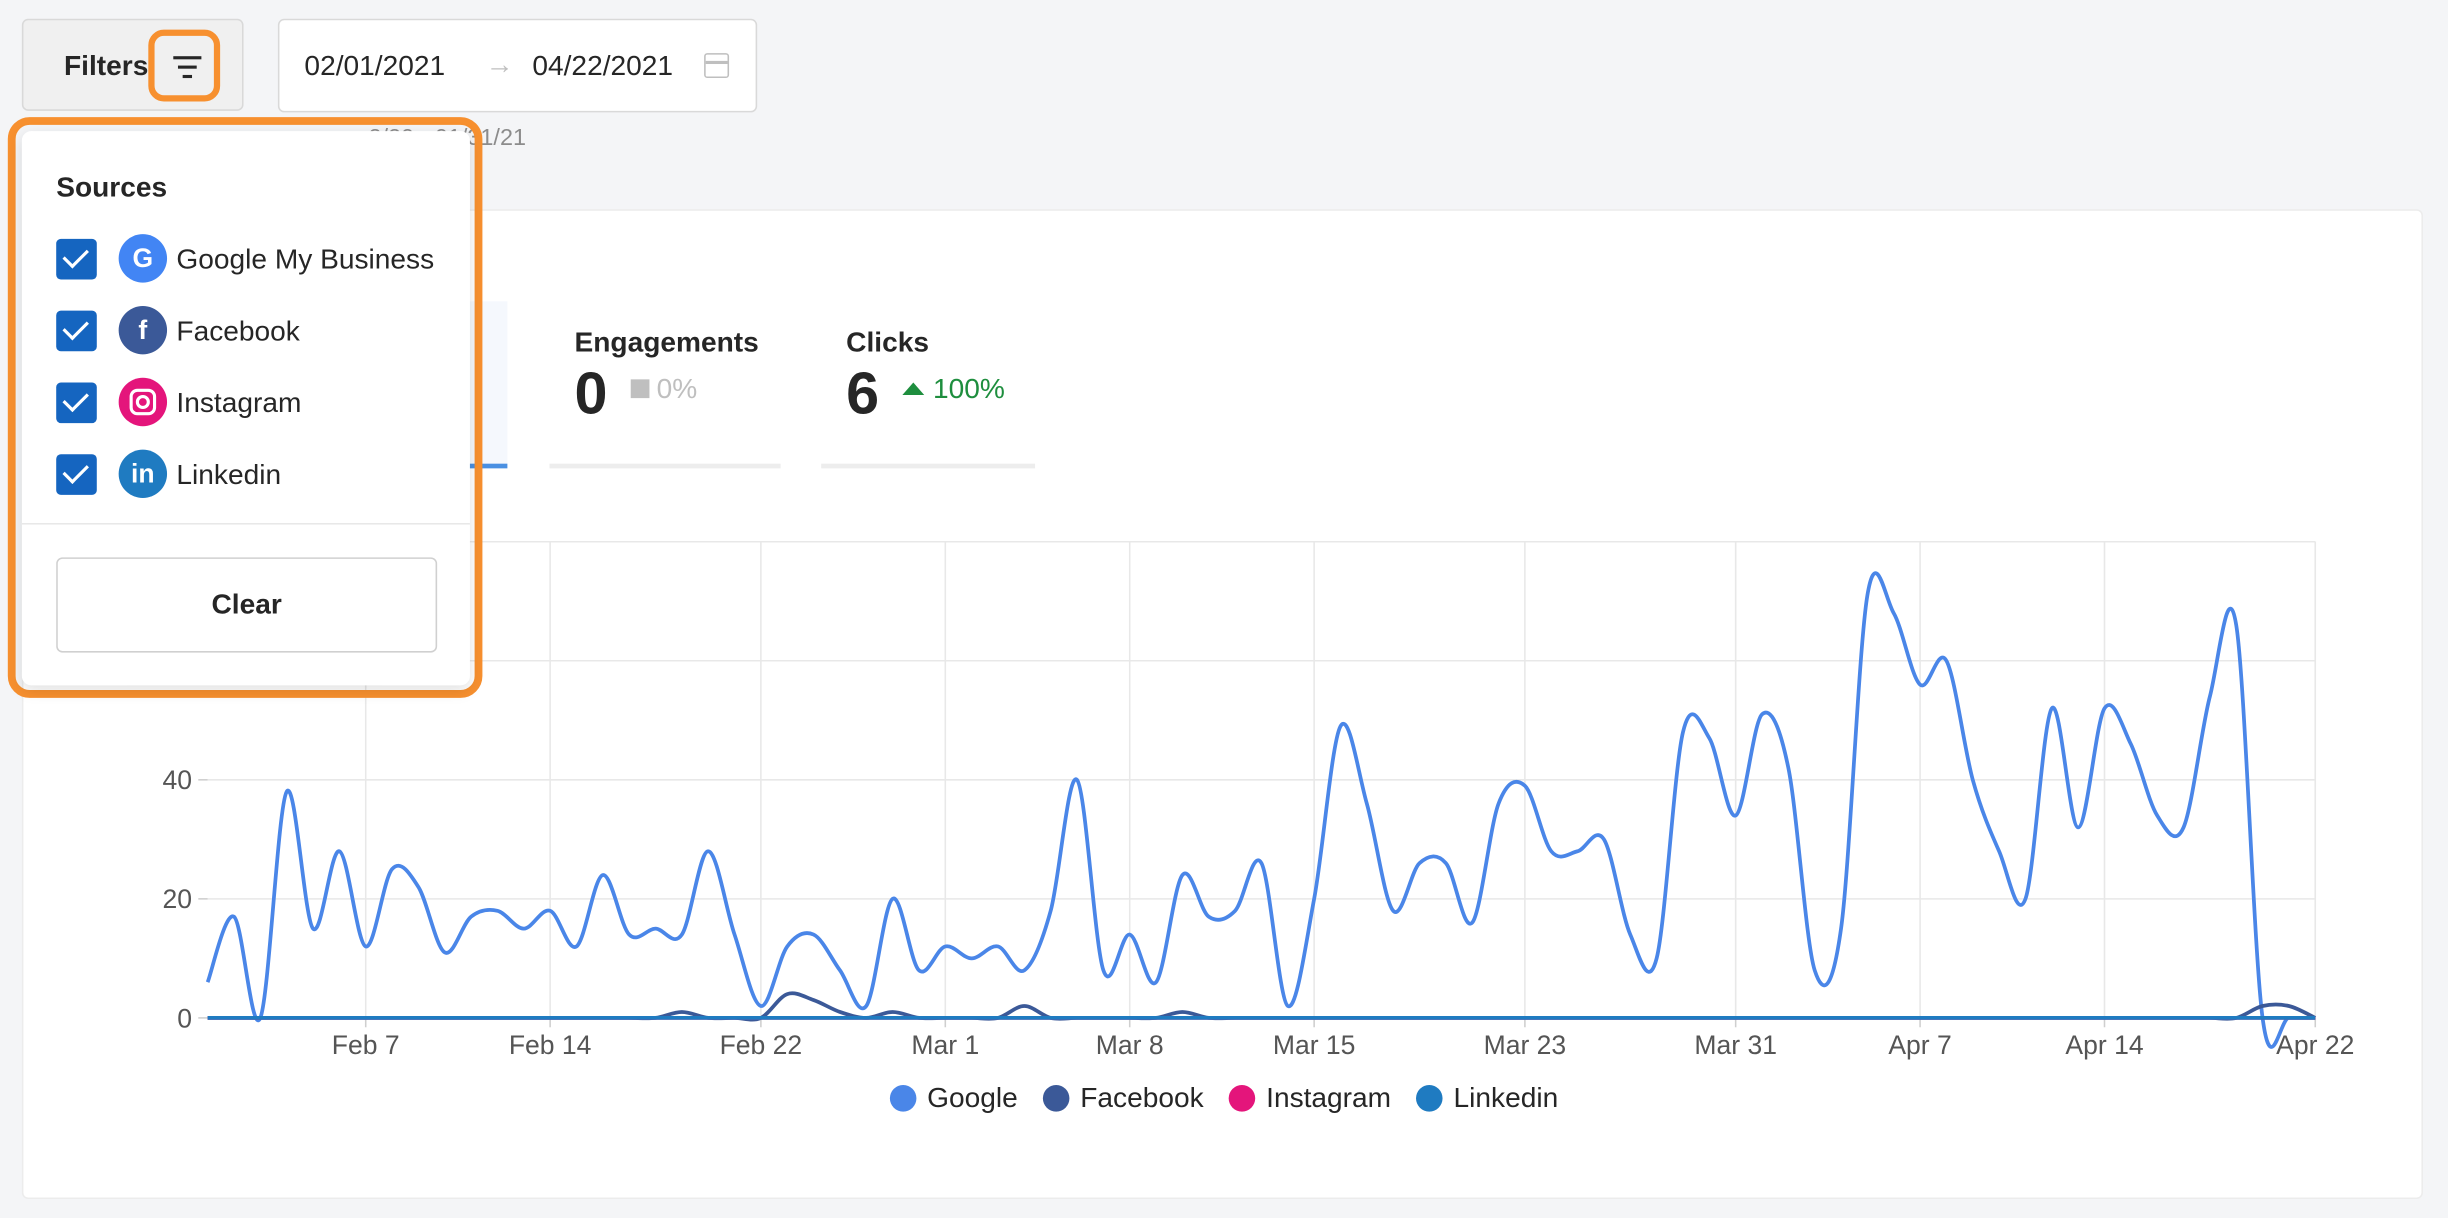  I want to click on x-tick-label: Mar 1, so click(945, 1045).